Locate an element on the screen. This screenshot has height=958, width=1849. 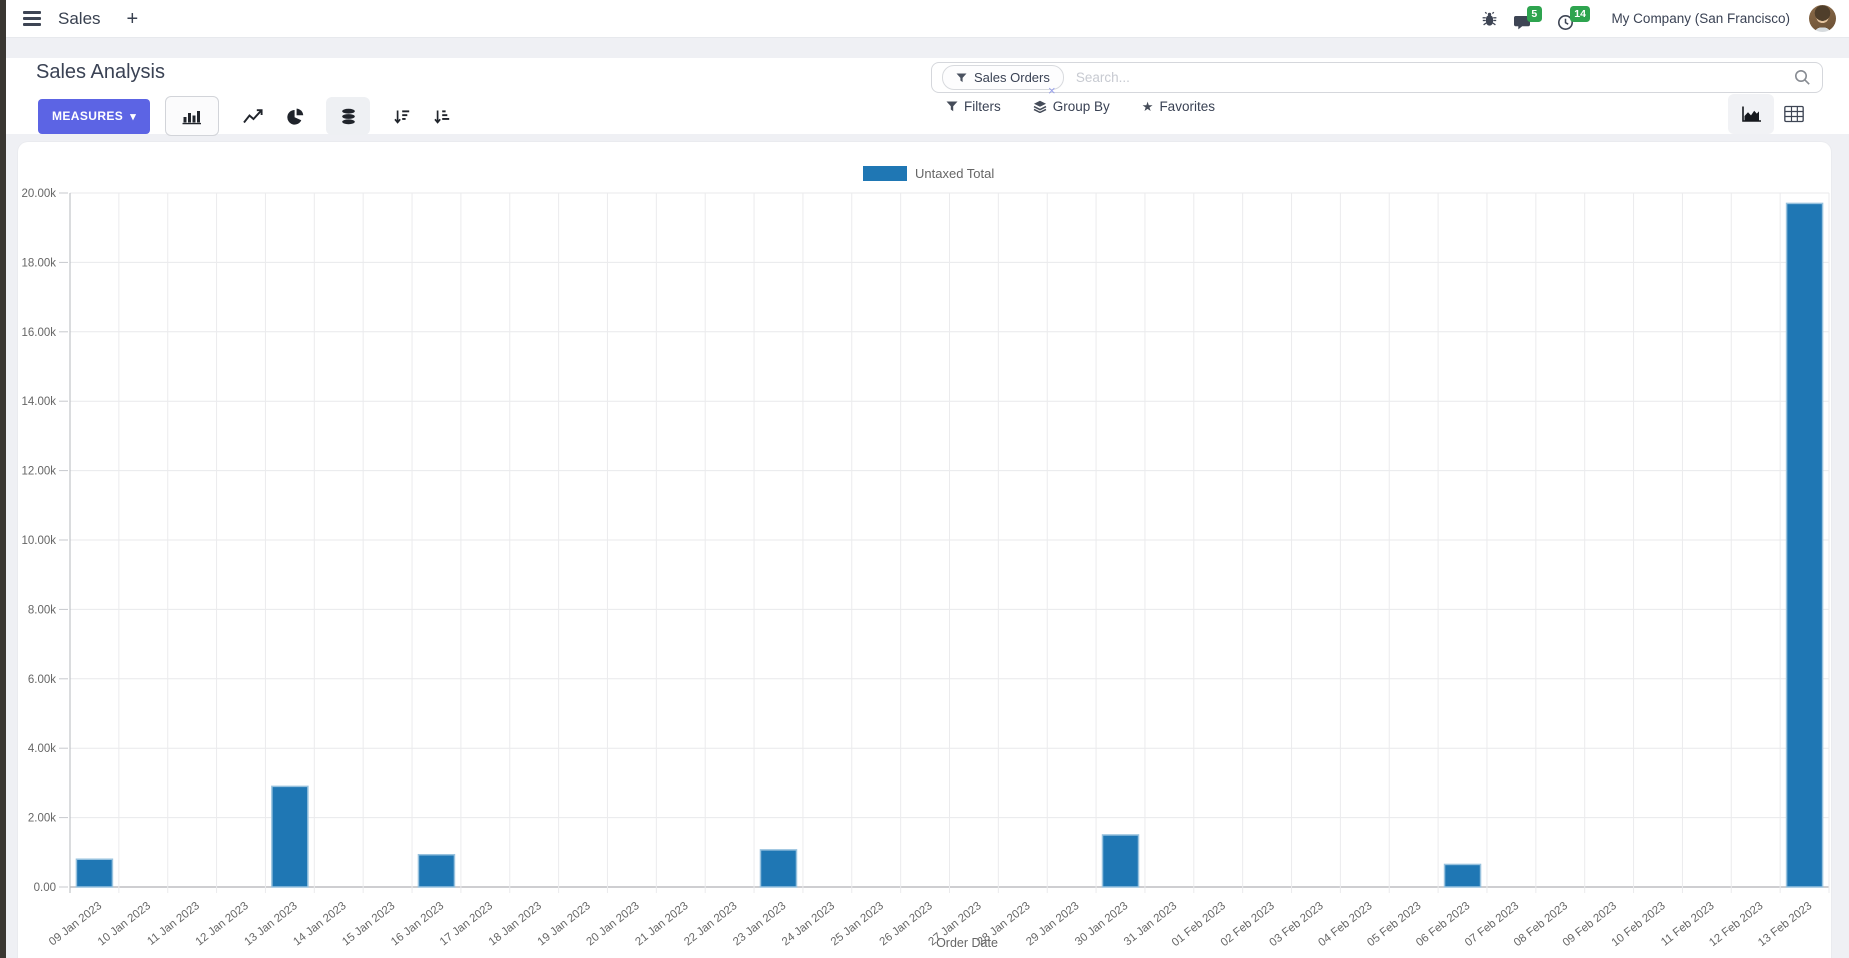
svg-text: 23 Jan 2023 is located at coordinates (759, 924).